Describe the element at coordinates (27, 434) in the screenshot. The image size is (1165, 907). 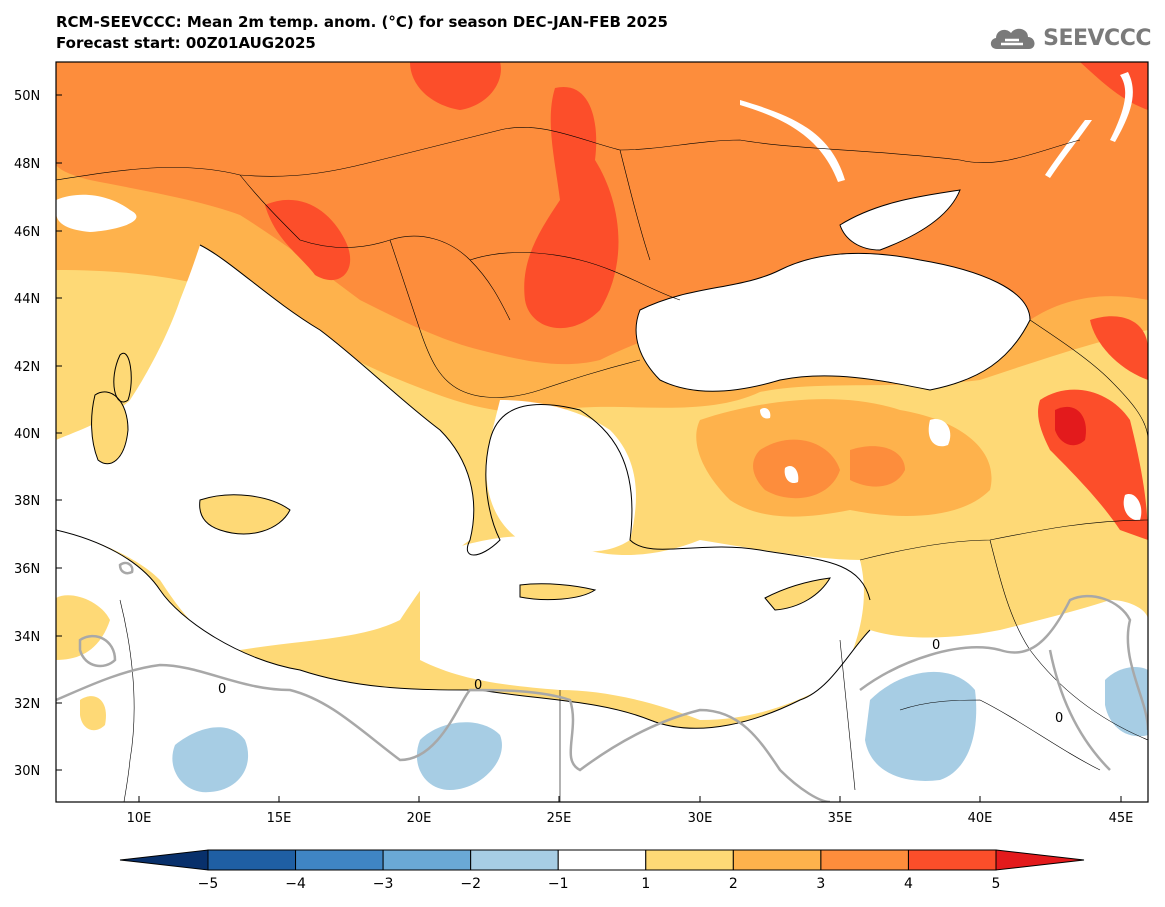
I see `lat-label: 40N` at that location.